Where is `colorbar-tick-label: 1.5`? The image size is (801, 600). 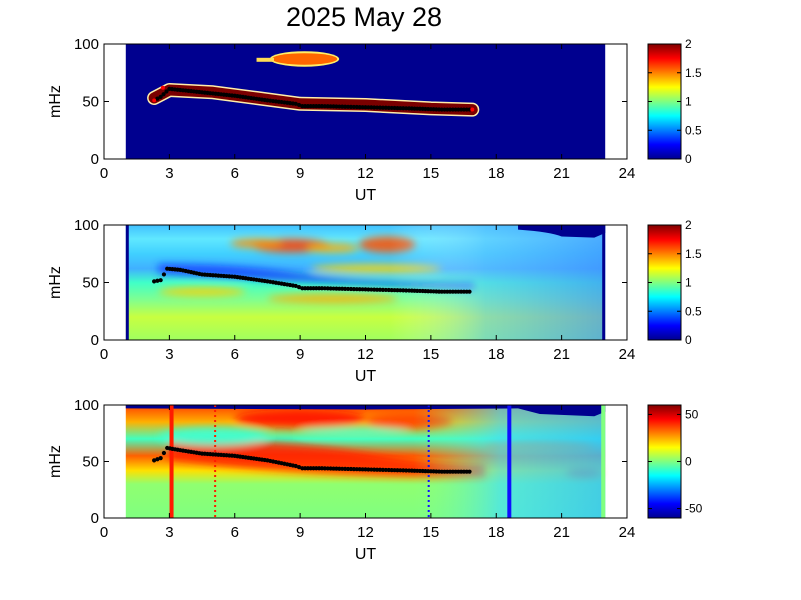 colorbar-tick-label: 1.5 is located at coordinates (693, 73).